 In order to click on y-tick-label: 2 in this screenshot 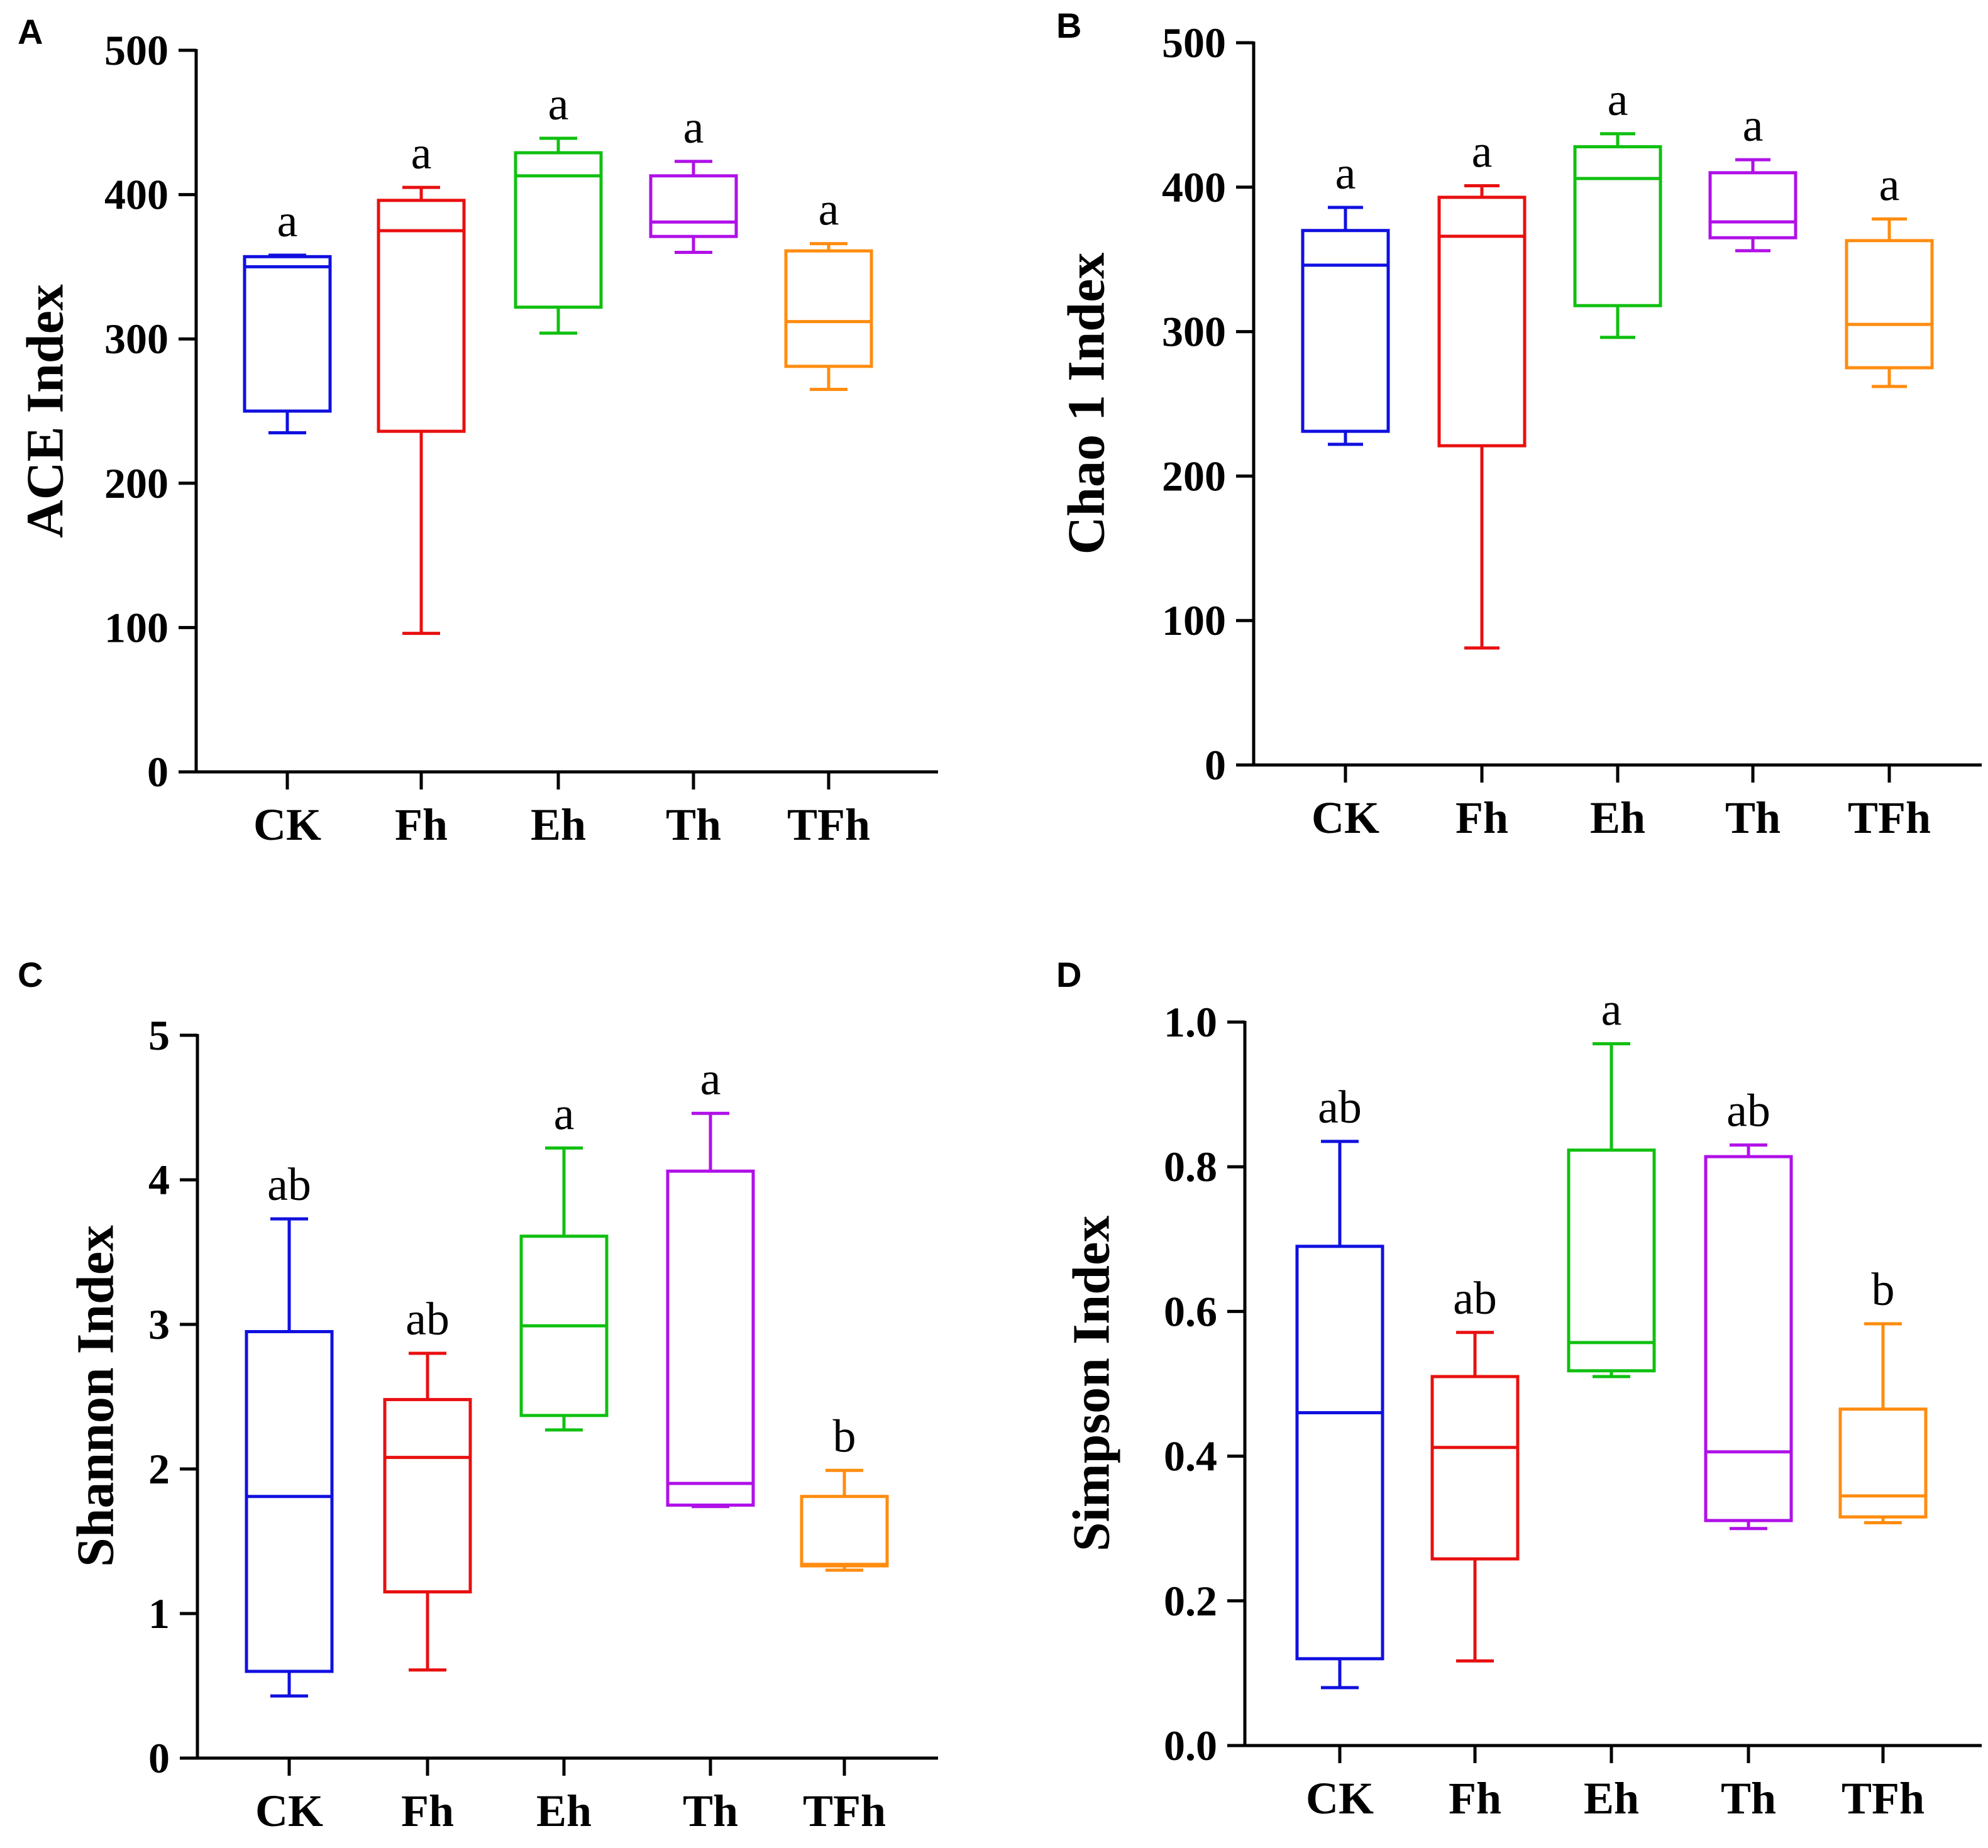, I will do `click(159, 1469)`.